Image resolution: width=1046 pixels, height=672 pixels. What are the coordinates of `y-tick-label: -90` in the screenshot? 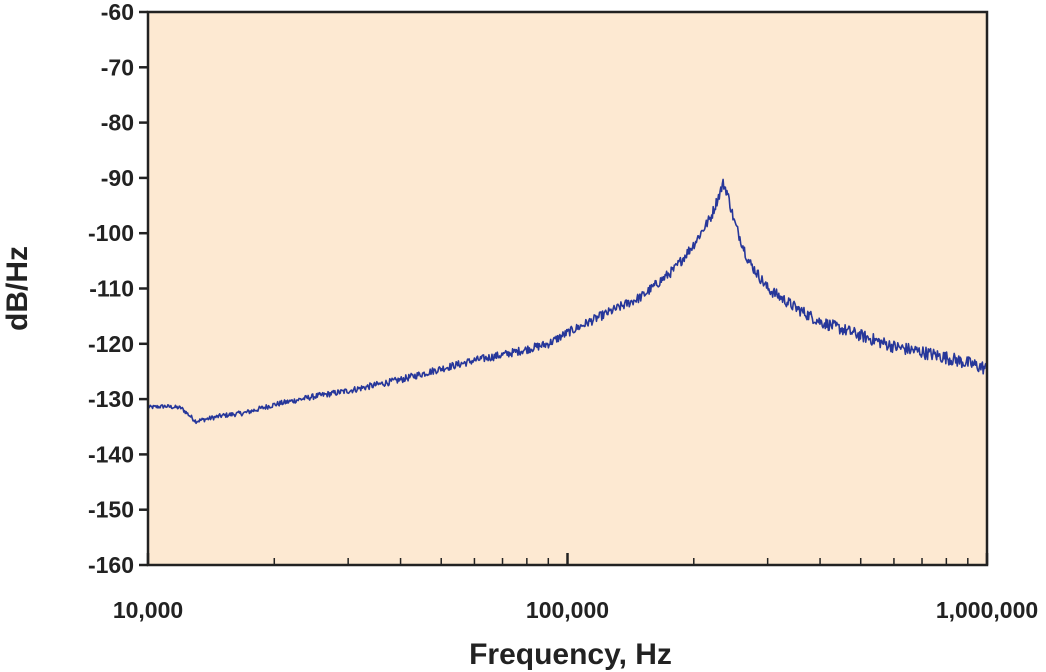 It's located at (117, 178).